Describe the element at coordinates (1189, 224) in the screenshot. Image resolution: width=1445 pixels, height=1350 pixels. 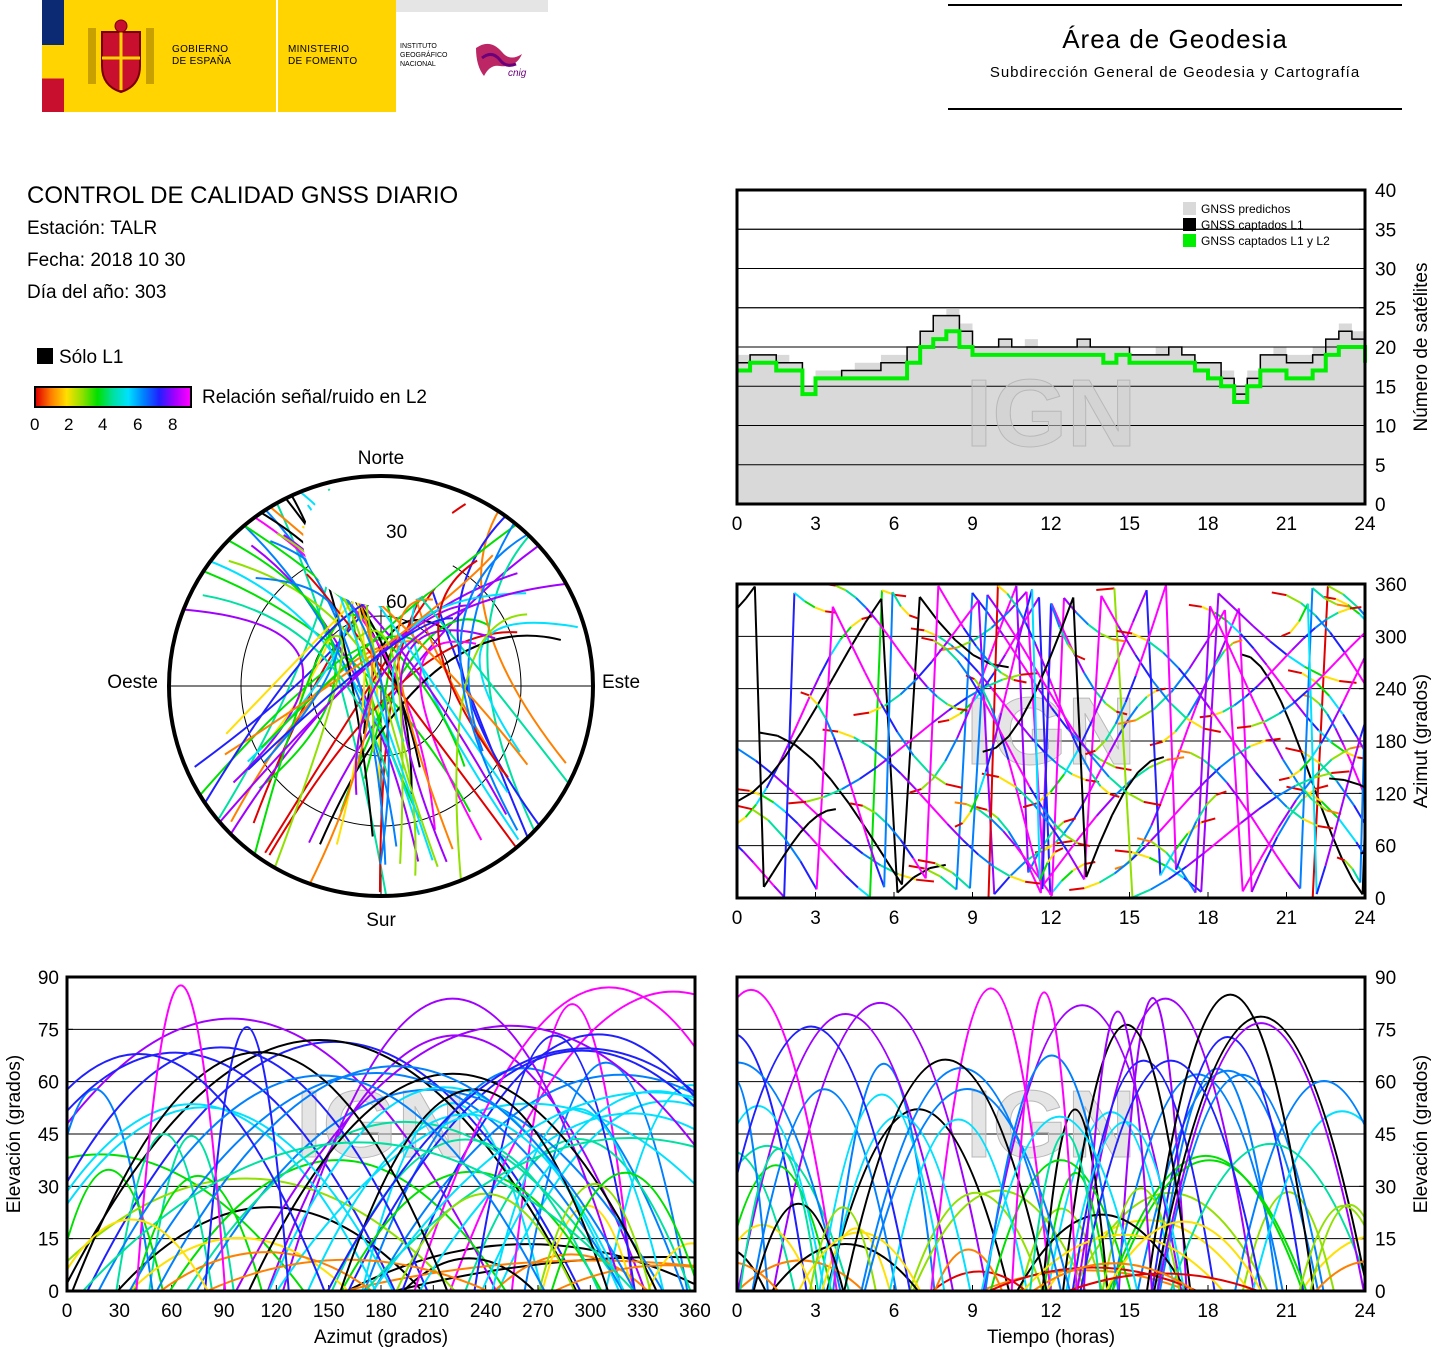
I see `legend-swatch` at that location.